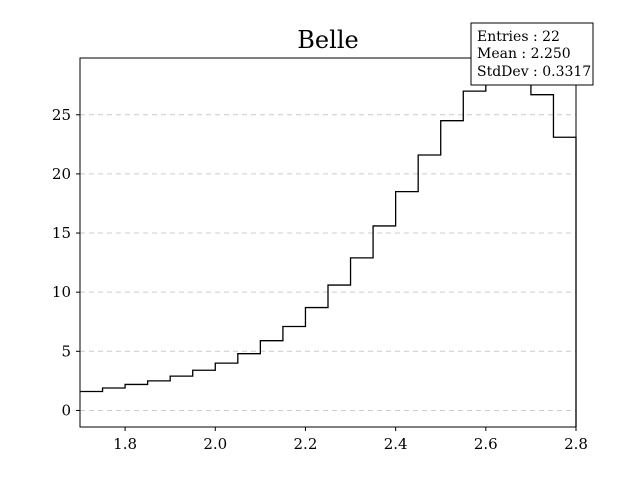 This screenshot has width=640, height=480. Describe the element at coordinates (61, 115) in the screenshot. I see `y-tick-label: 25` at that location.